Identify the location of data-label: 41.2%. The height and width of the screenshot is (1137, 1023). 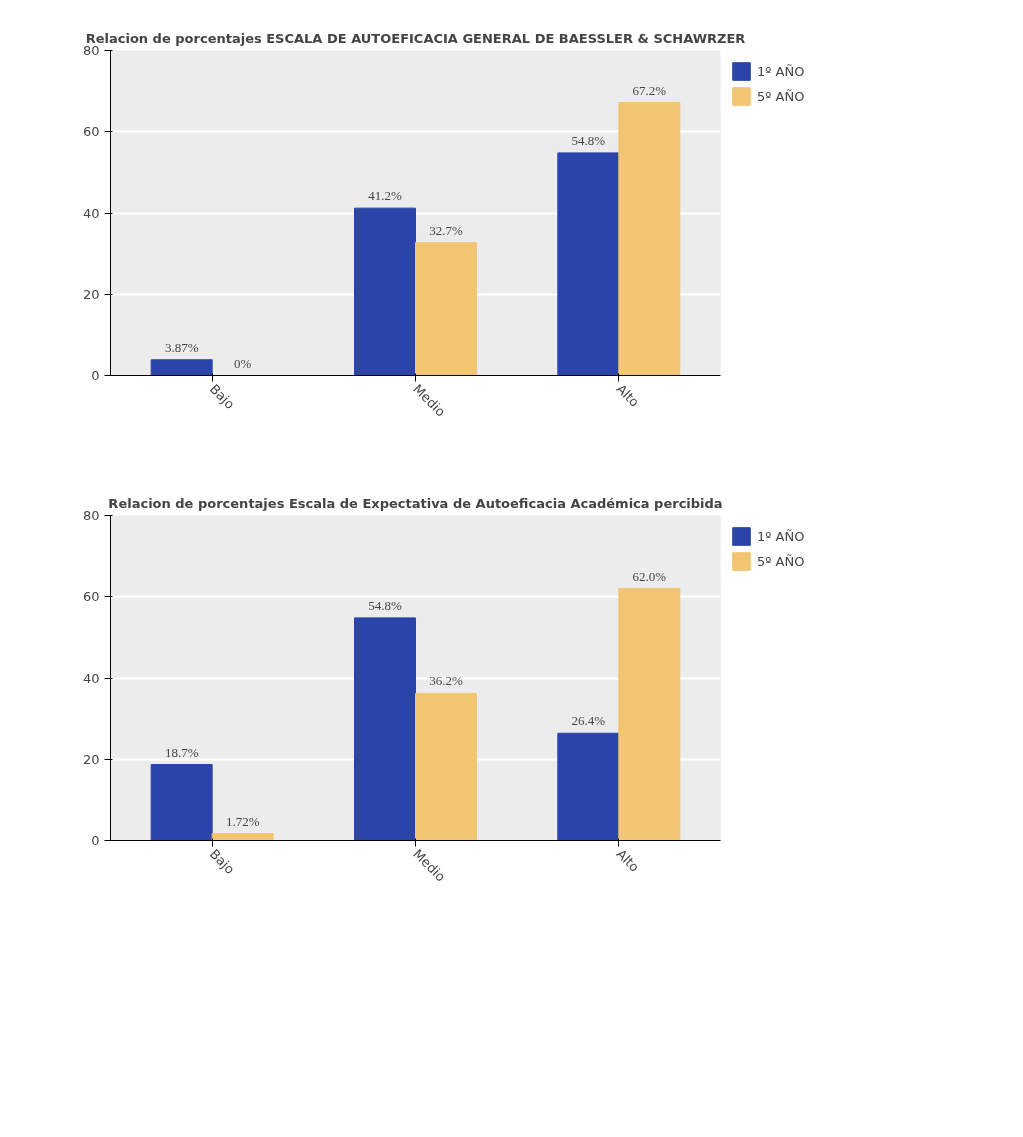
(385, 196).